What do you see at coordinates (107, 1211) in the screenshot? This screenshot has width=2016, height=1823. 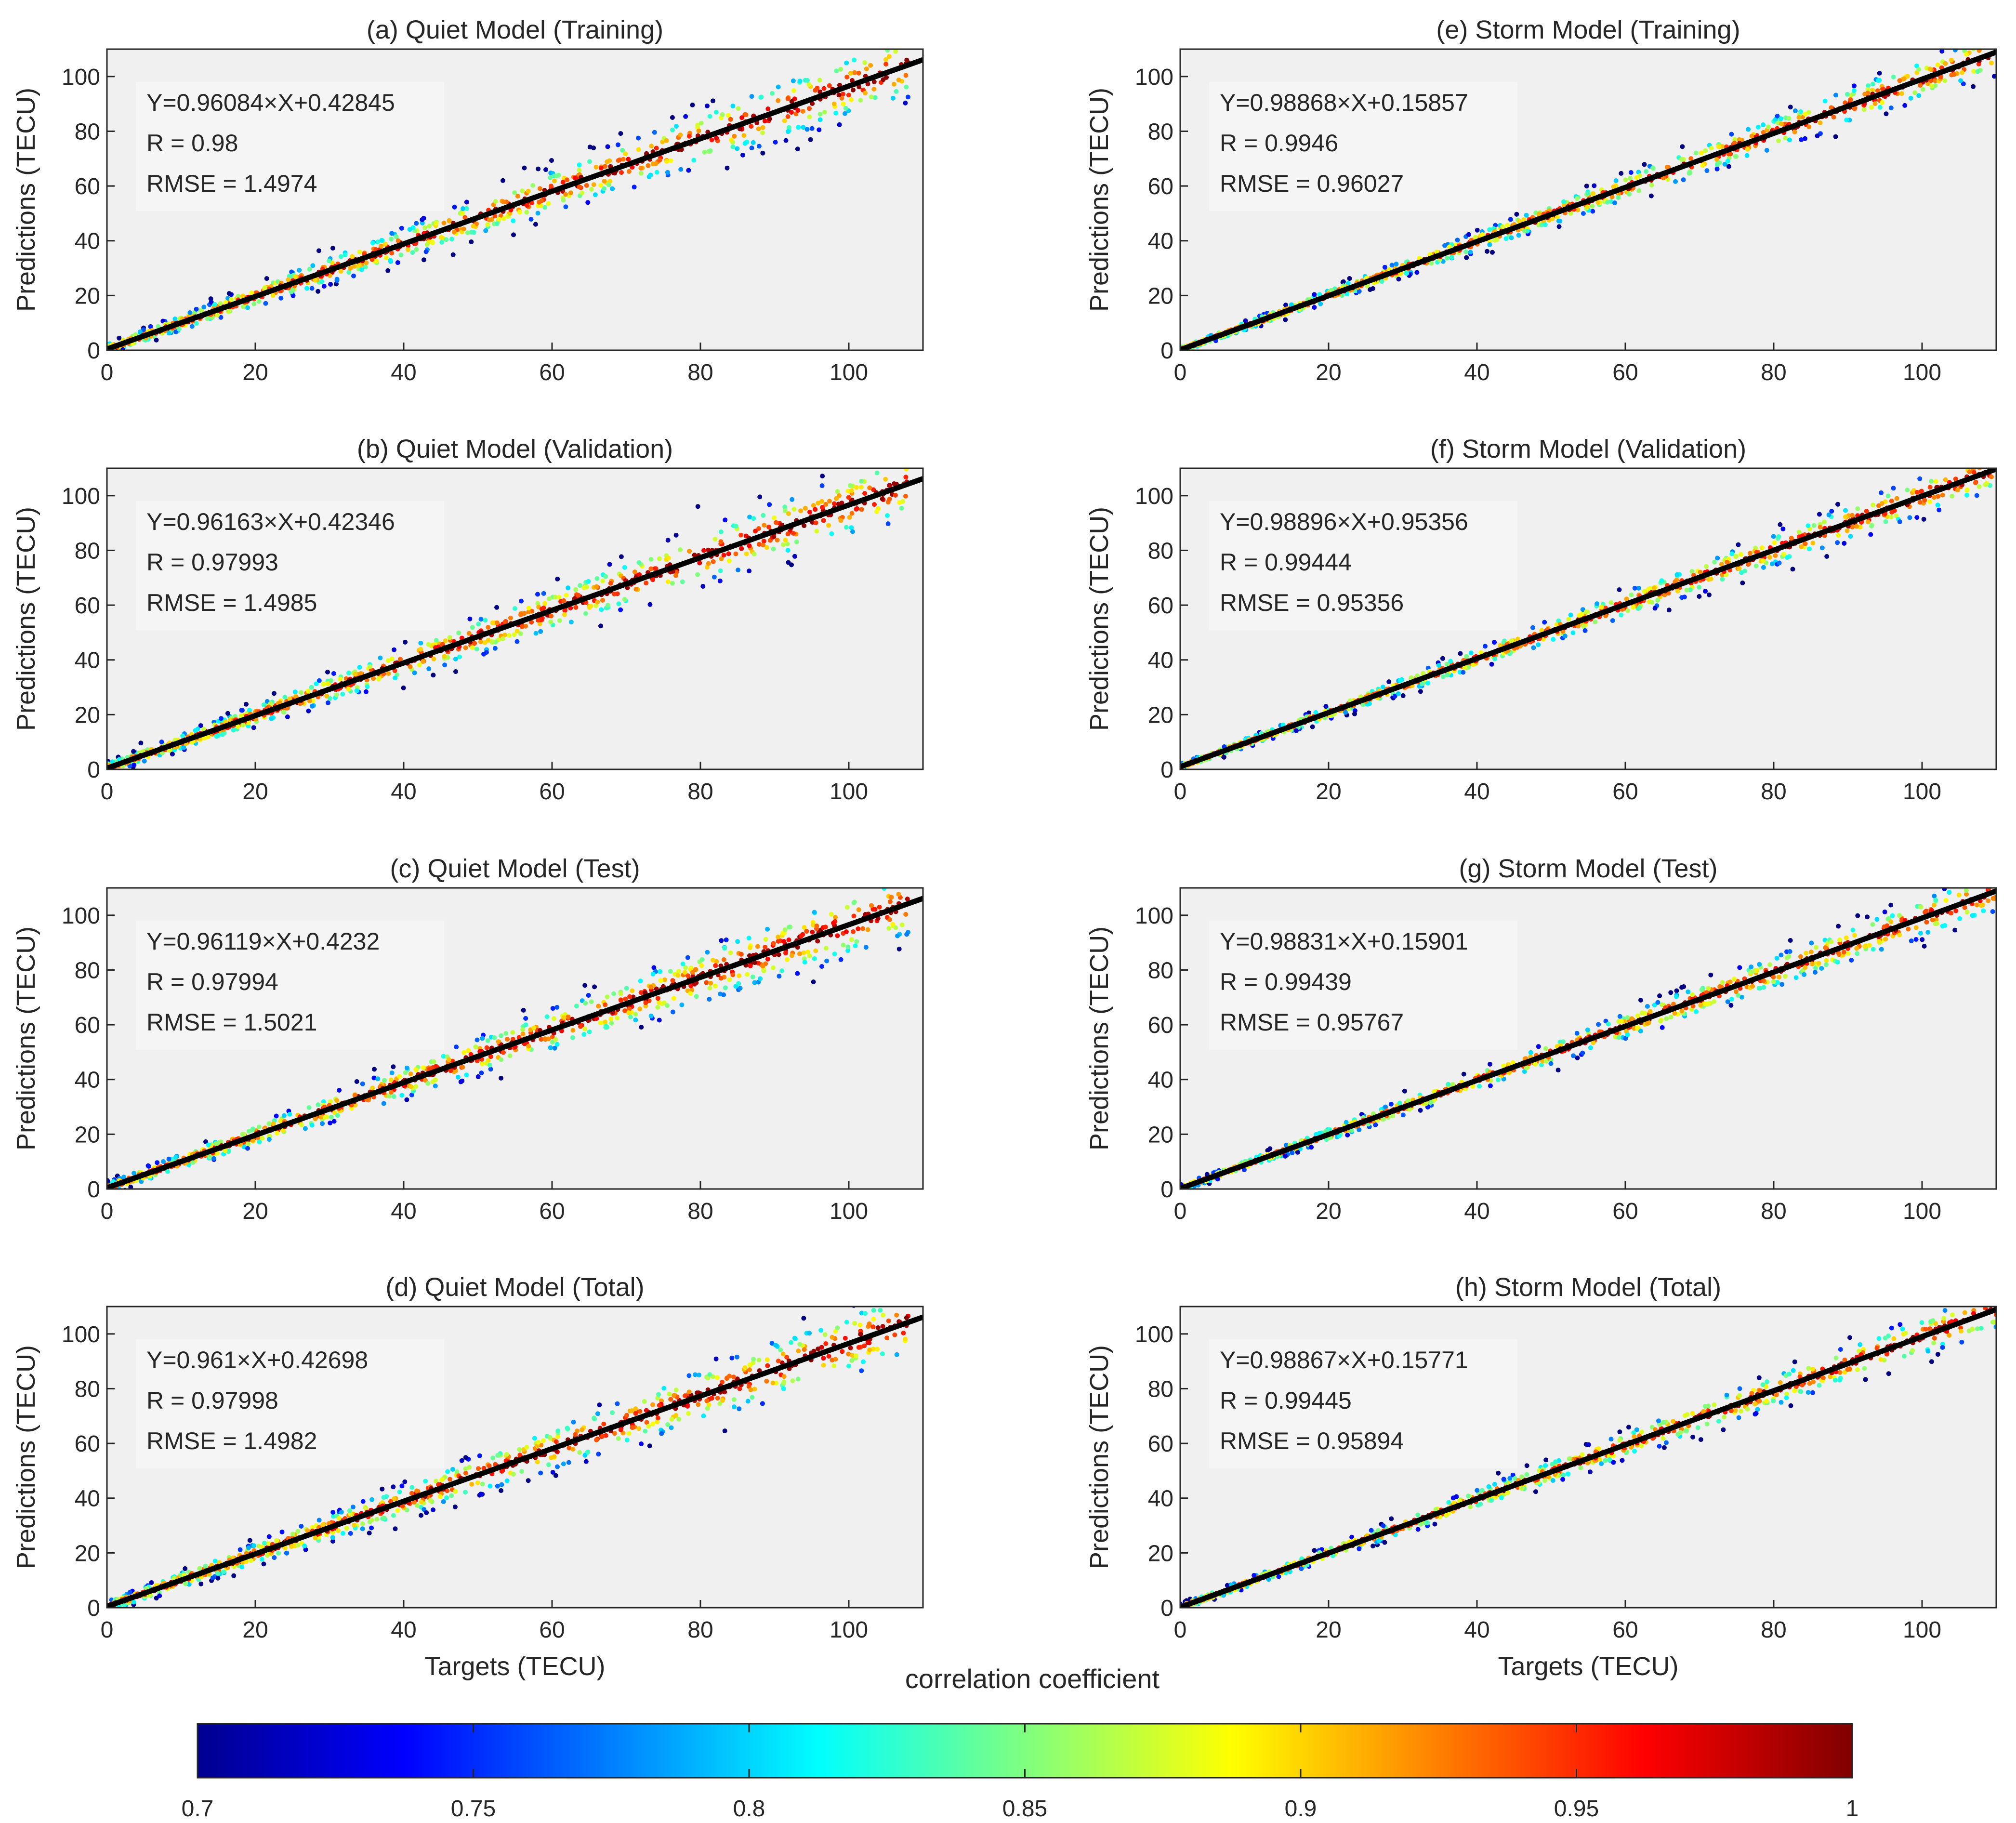 I see `x-tick-label: 0` at bounding box center [107, 1211].